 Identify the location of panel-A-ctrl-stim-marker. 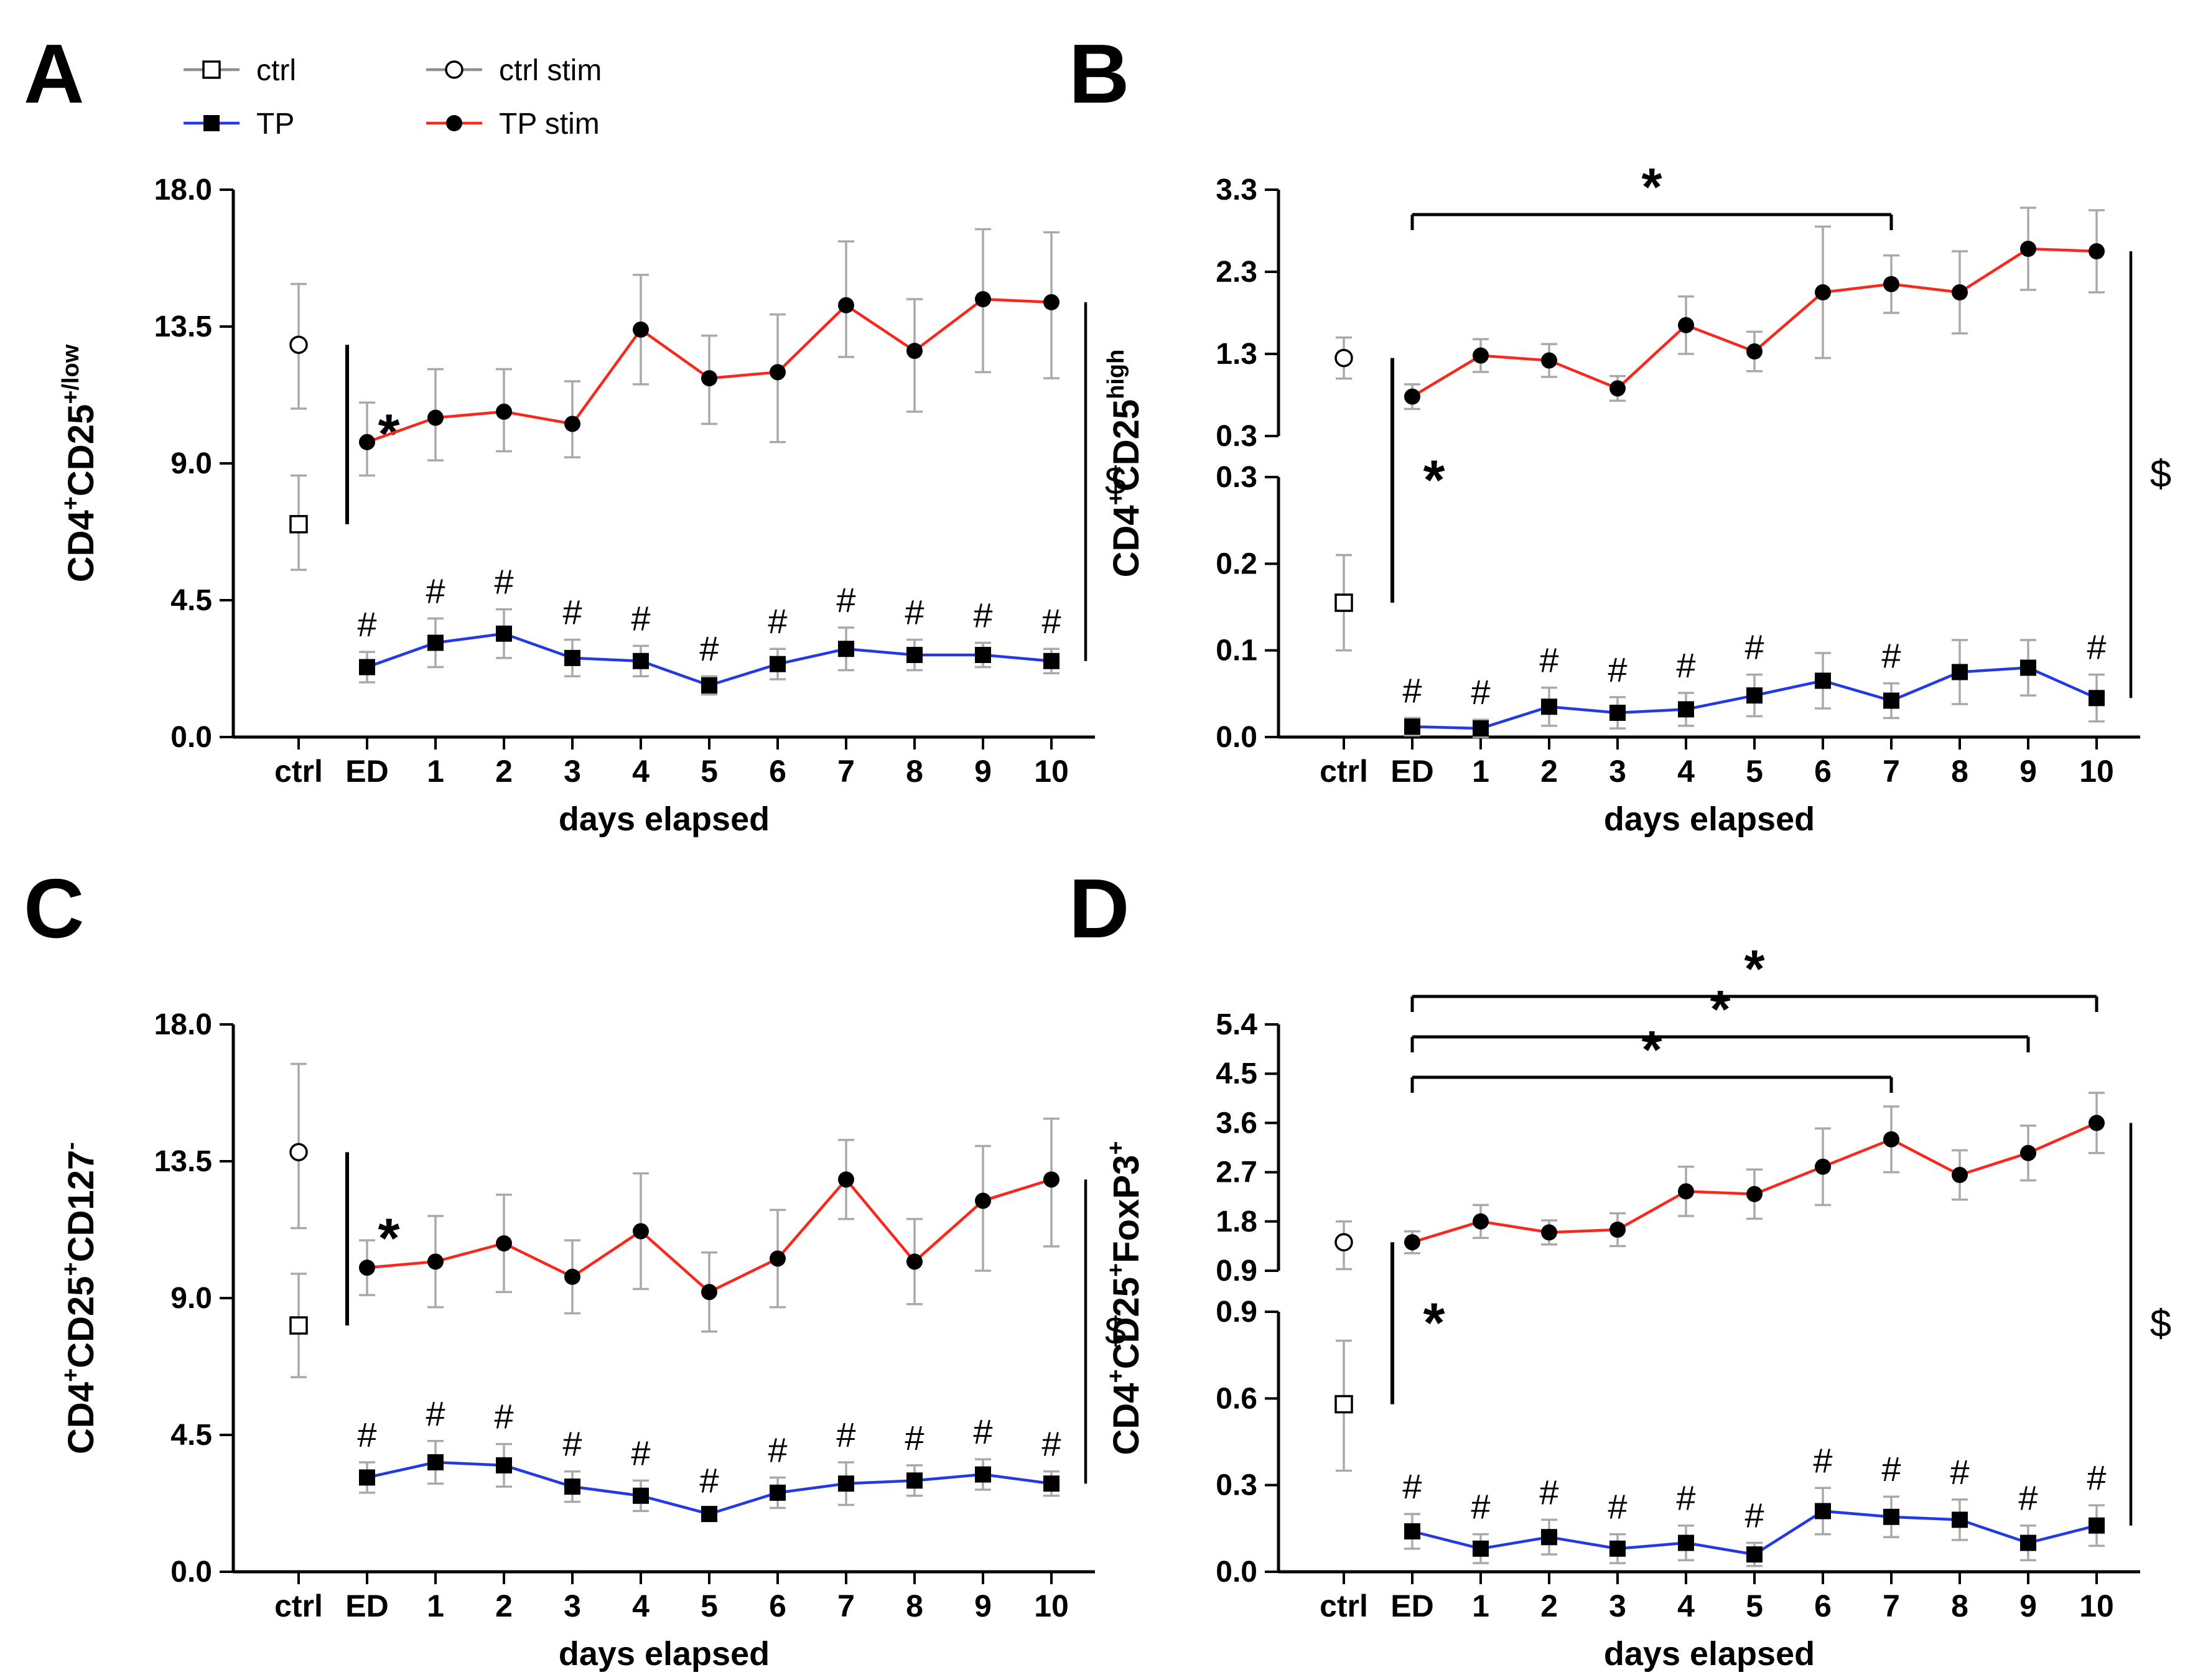
(298, 345).